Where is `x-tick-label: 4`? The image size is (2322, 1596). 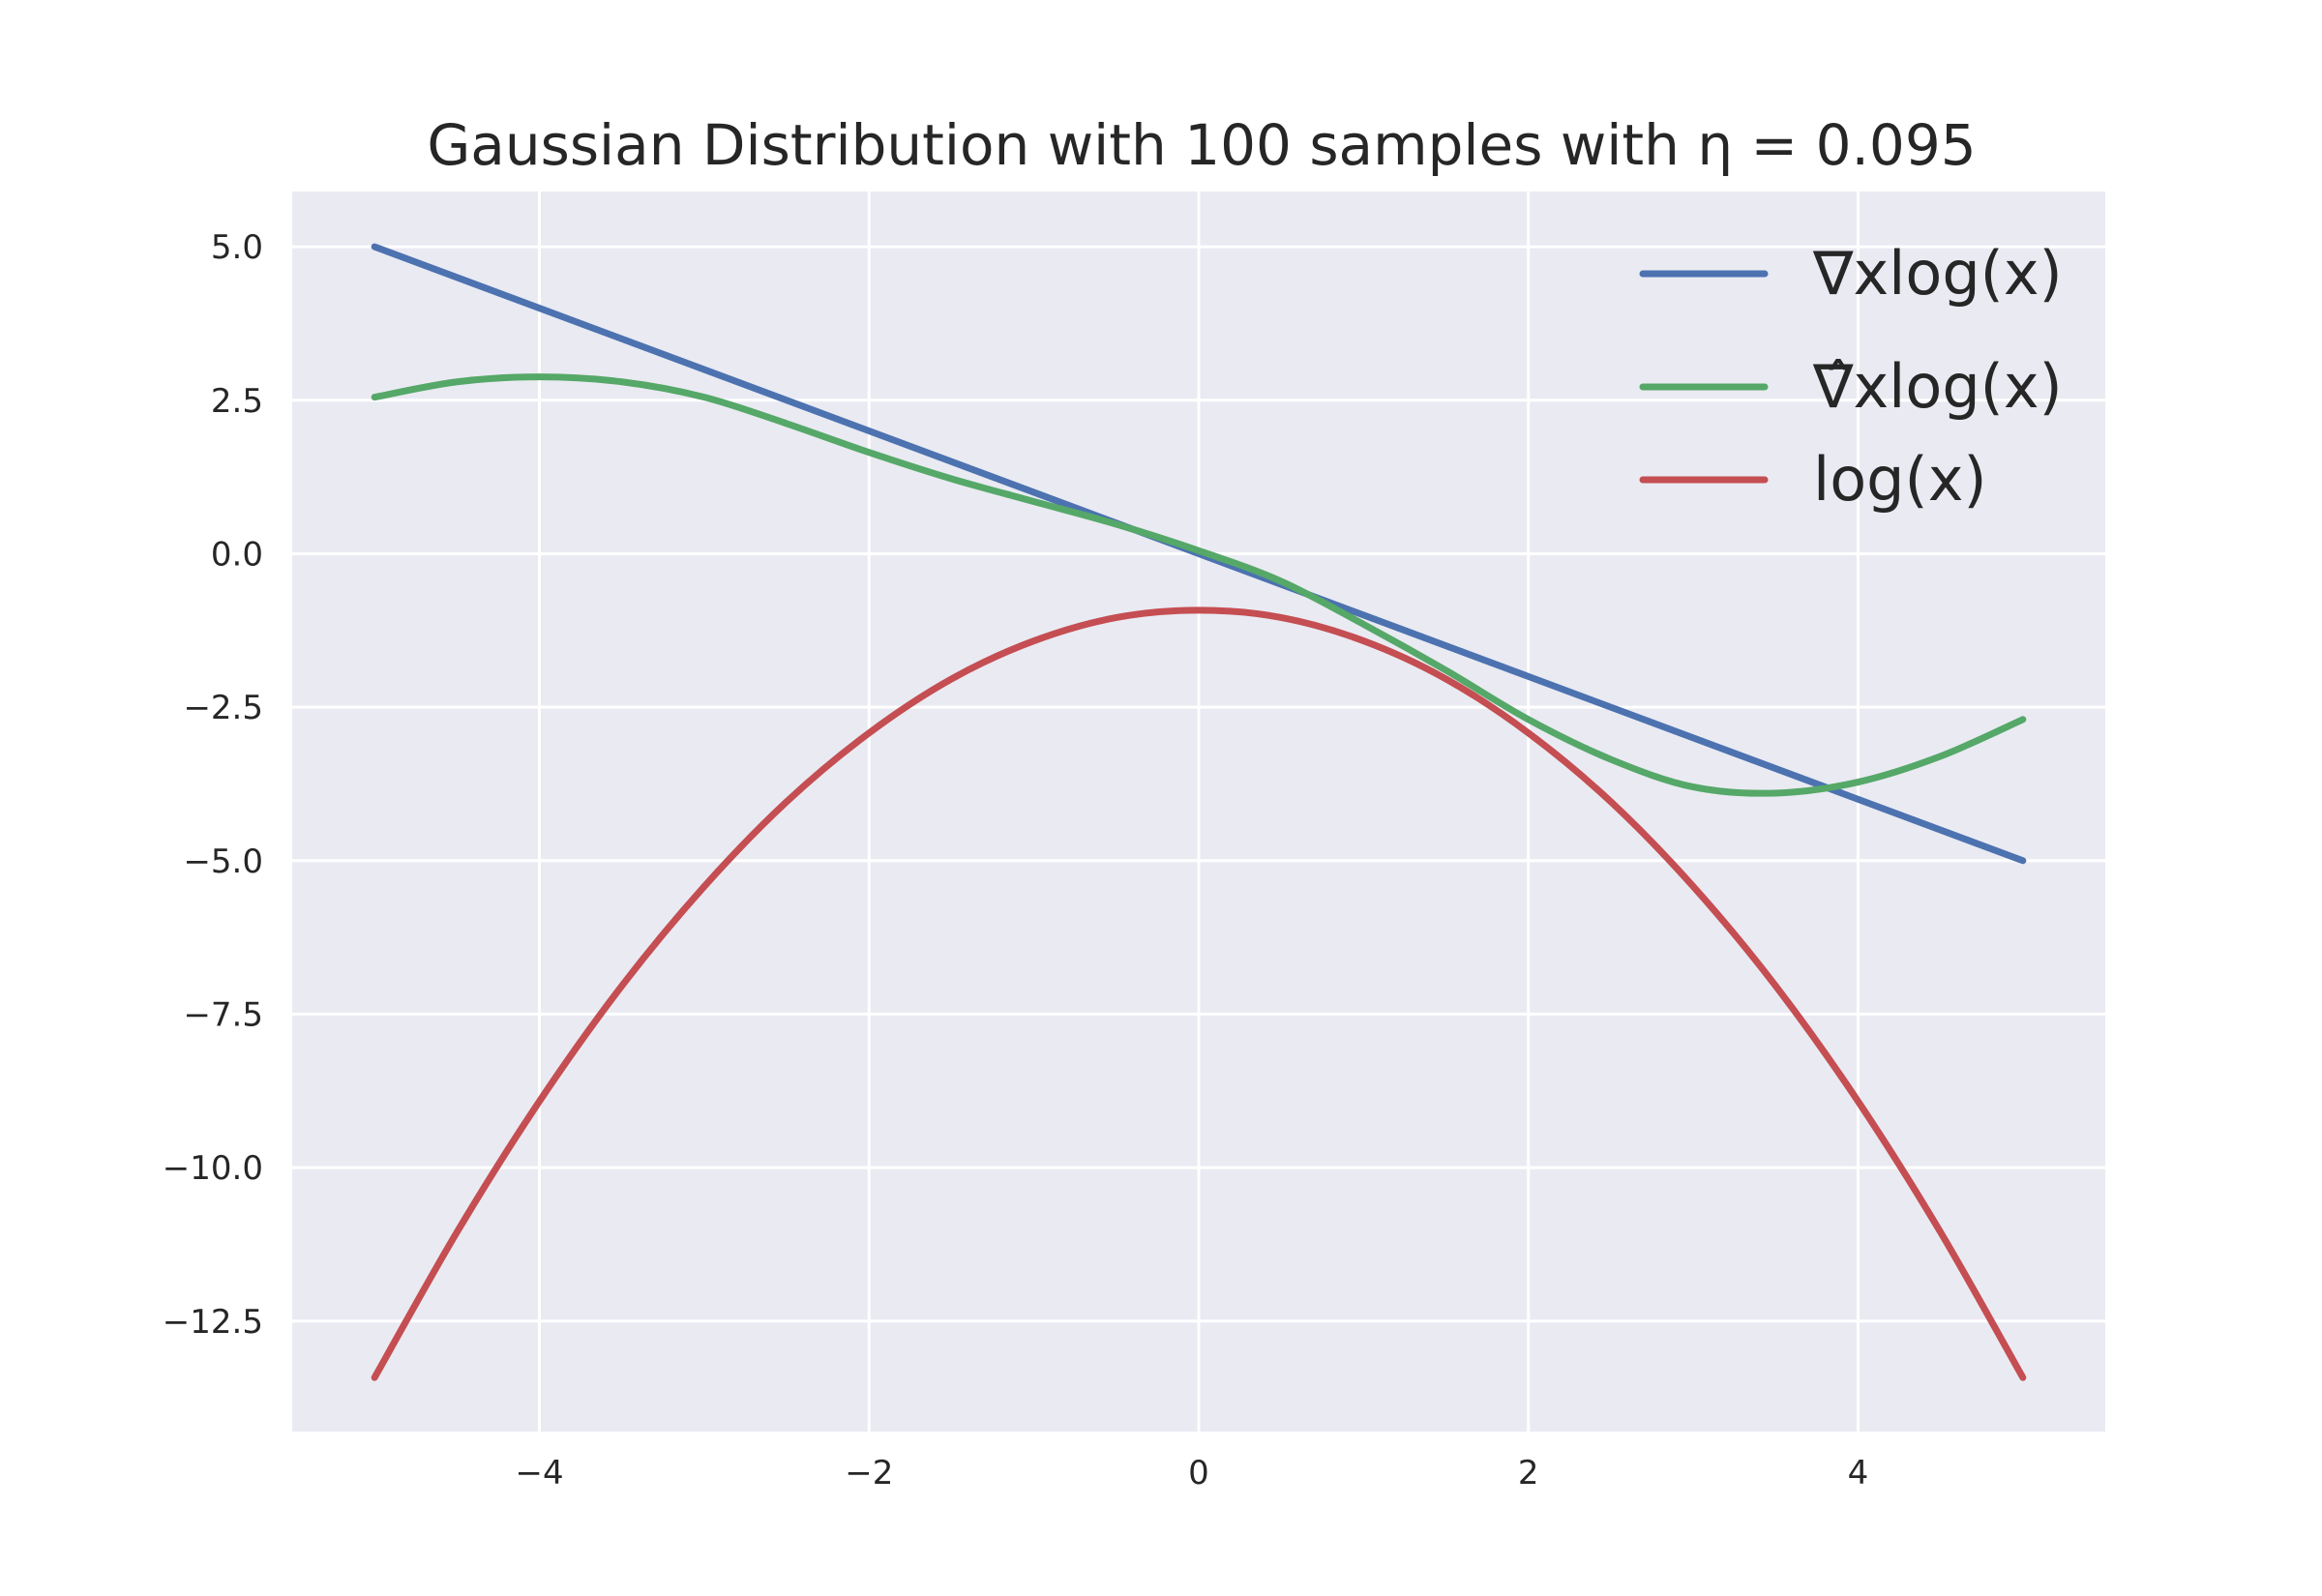
x-tick-label: 4 is located at coordinates (1858, 1473).